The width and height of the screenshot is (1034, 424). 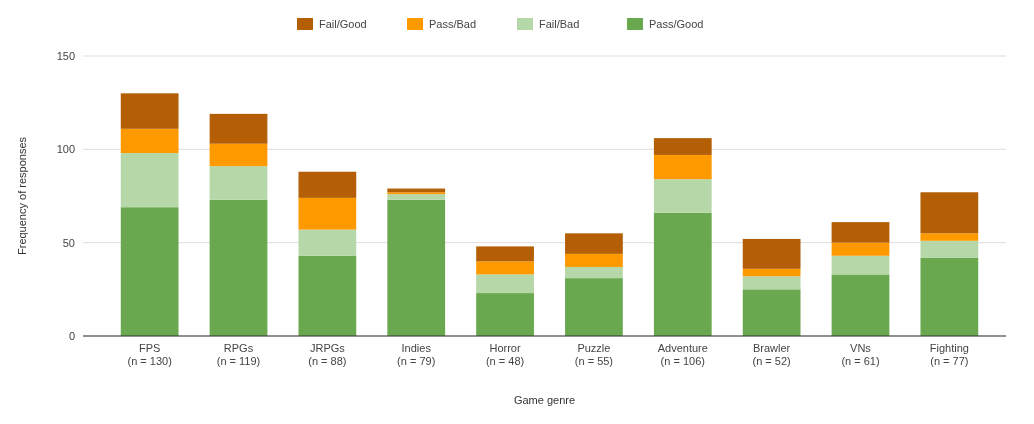 What do you see at coordinates (65, 55) in the screenshot?
I see `y-tick-label: 150` at bounding box center [65, 55].